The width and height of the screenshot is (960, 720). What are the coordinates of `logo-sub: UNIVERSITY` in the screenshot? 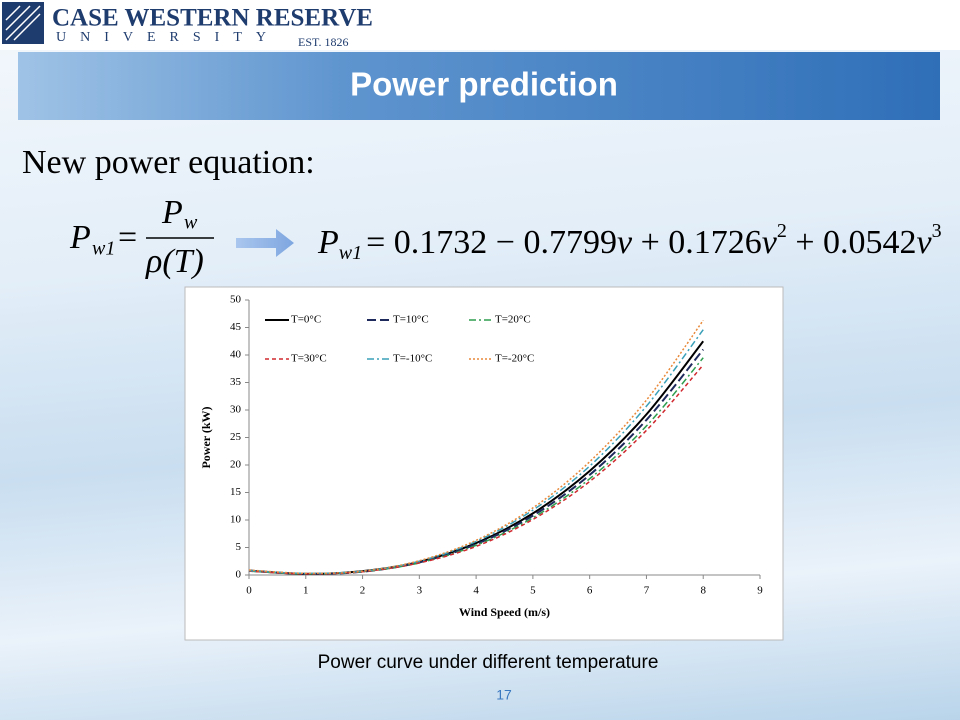 It's located at (168, 37).